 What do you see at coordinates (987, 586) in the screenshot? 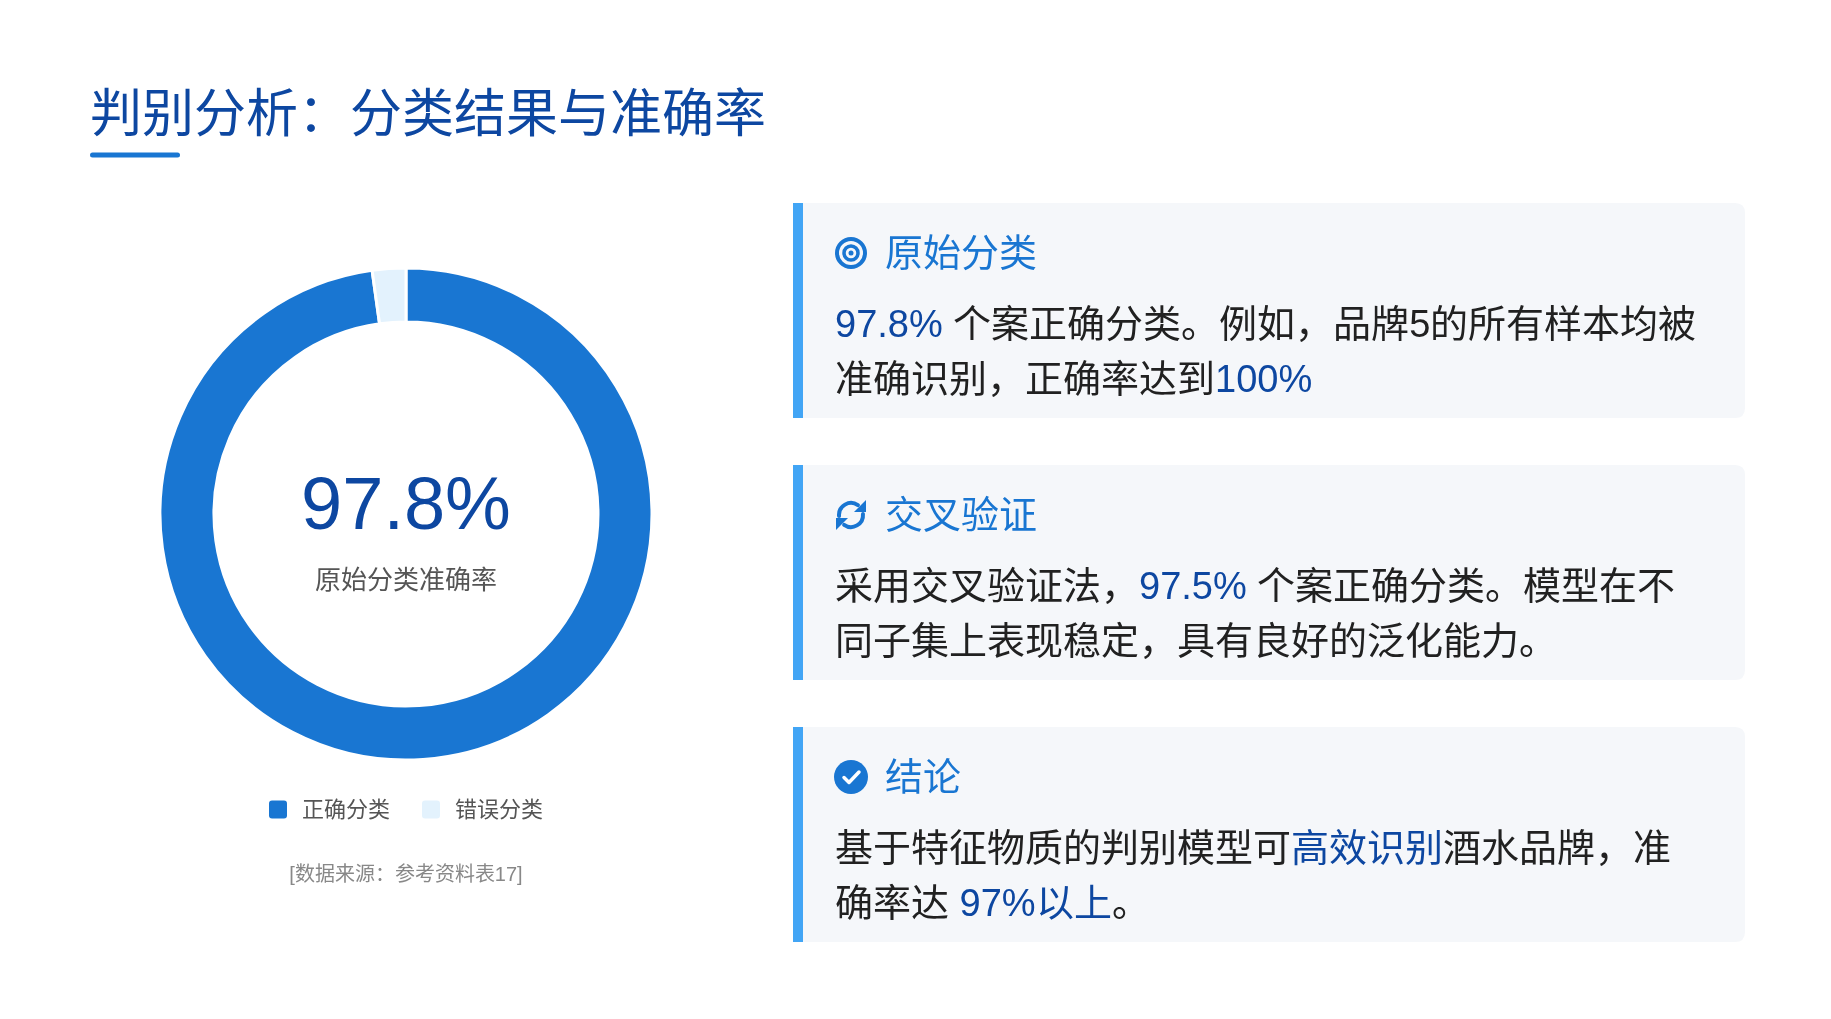
I see `text: 采用交叉验证法，` at bounding box center [987, 586].